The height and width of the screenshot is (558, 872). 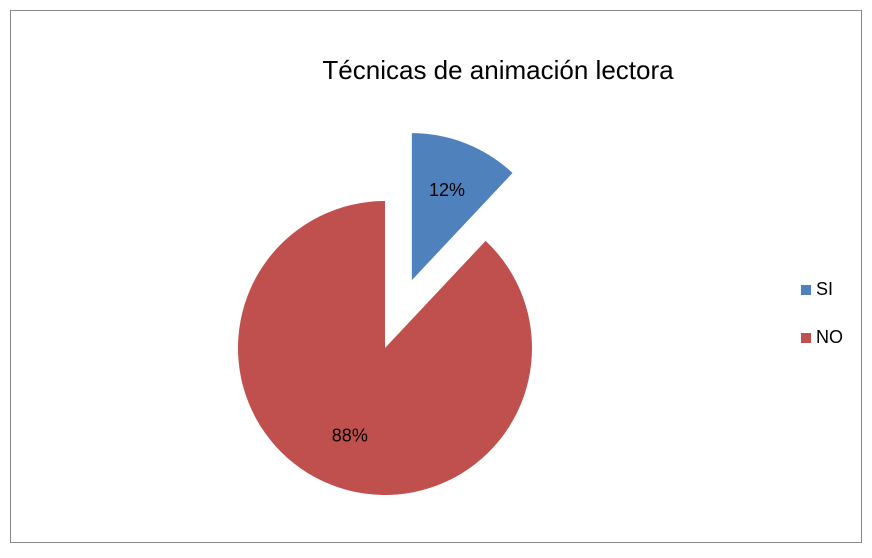 What do you see at coordinates (829, 337) in the screenshot?
I see `legend-label: NO` at bounding box center [829, 337].